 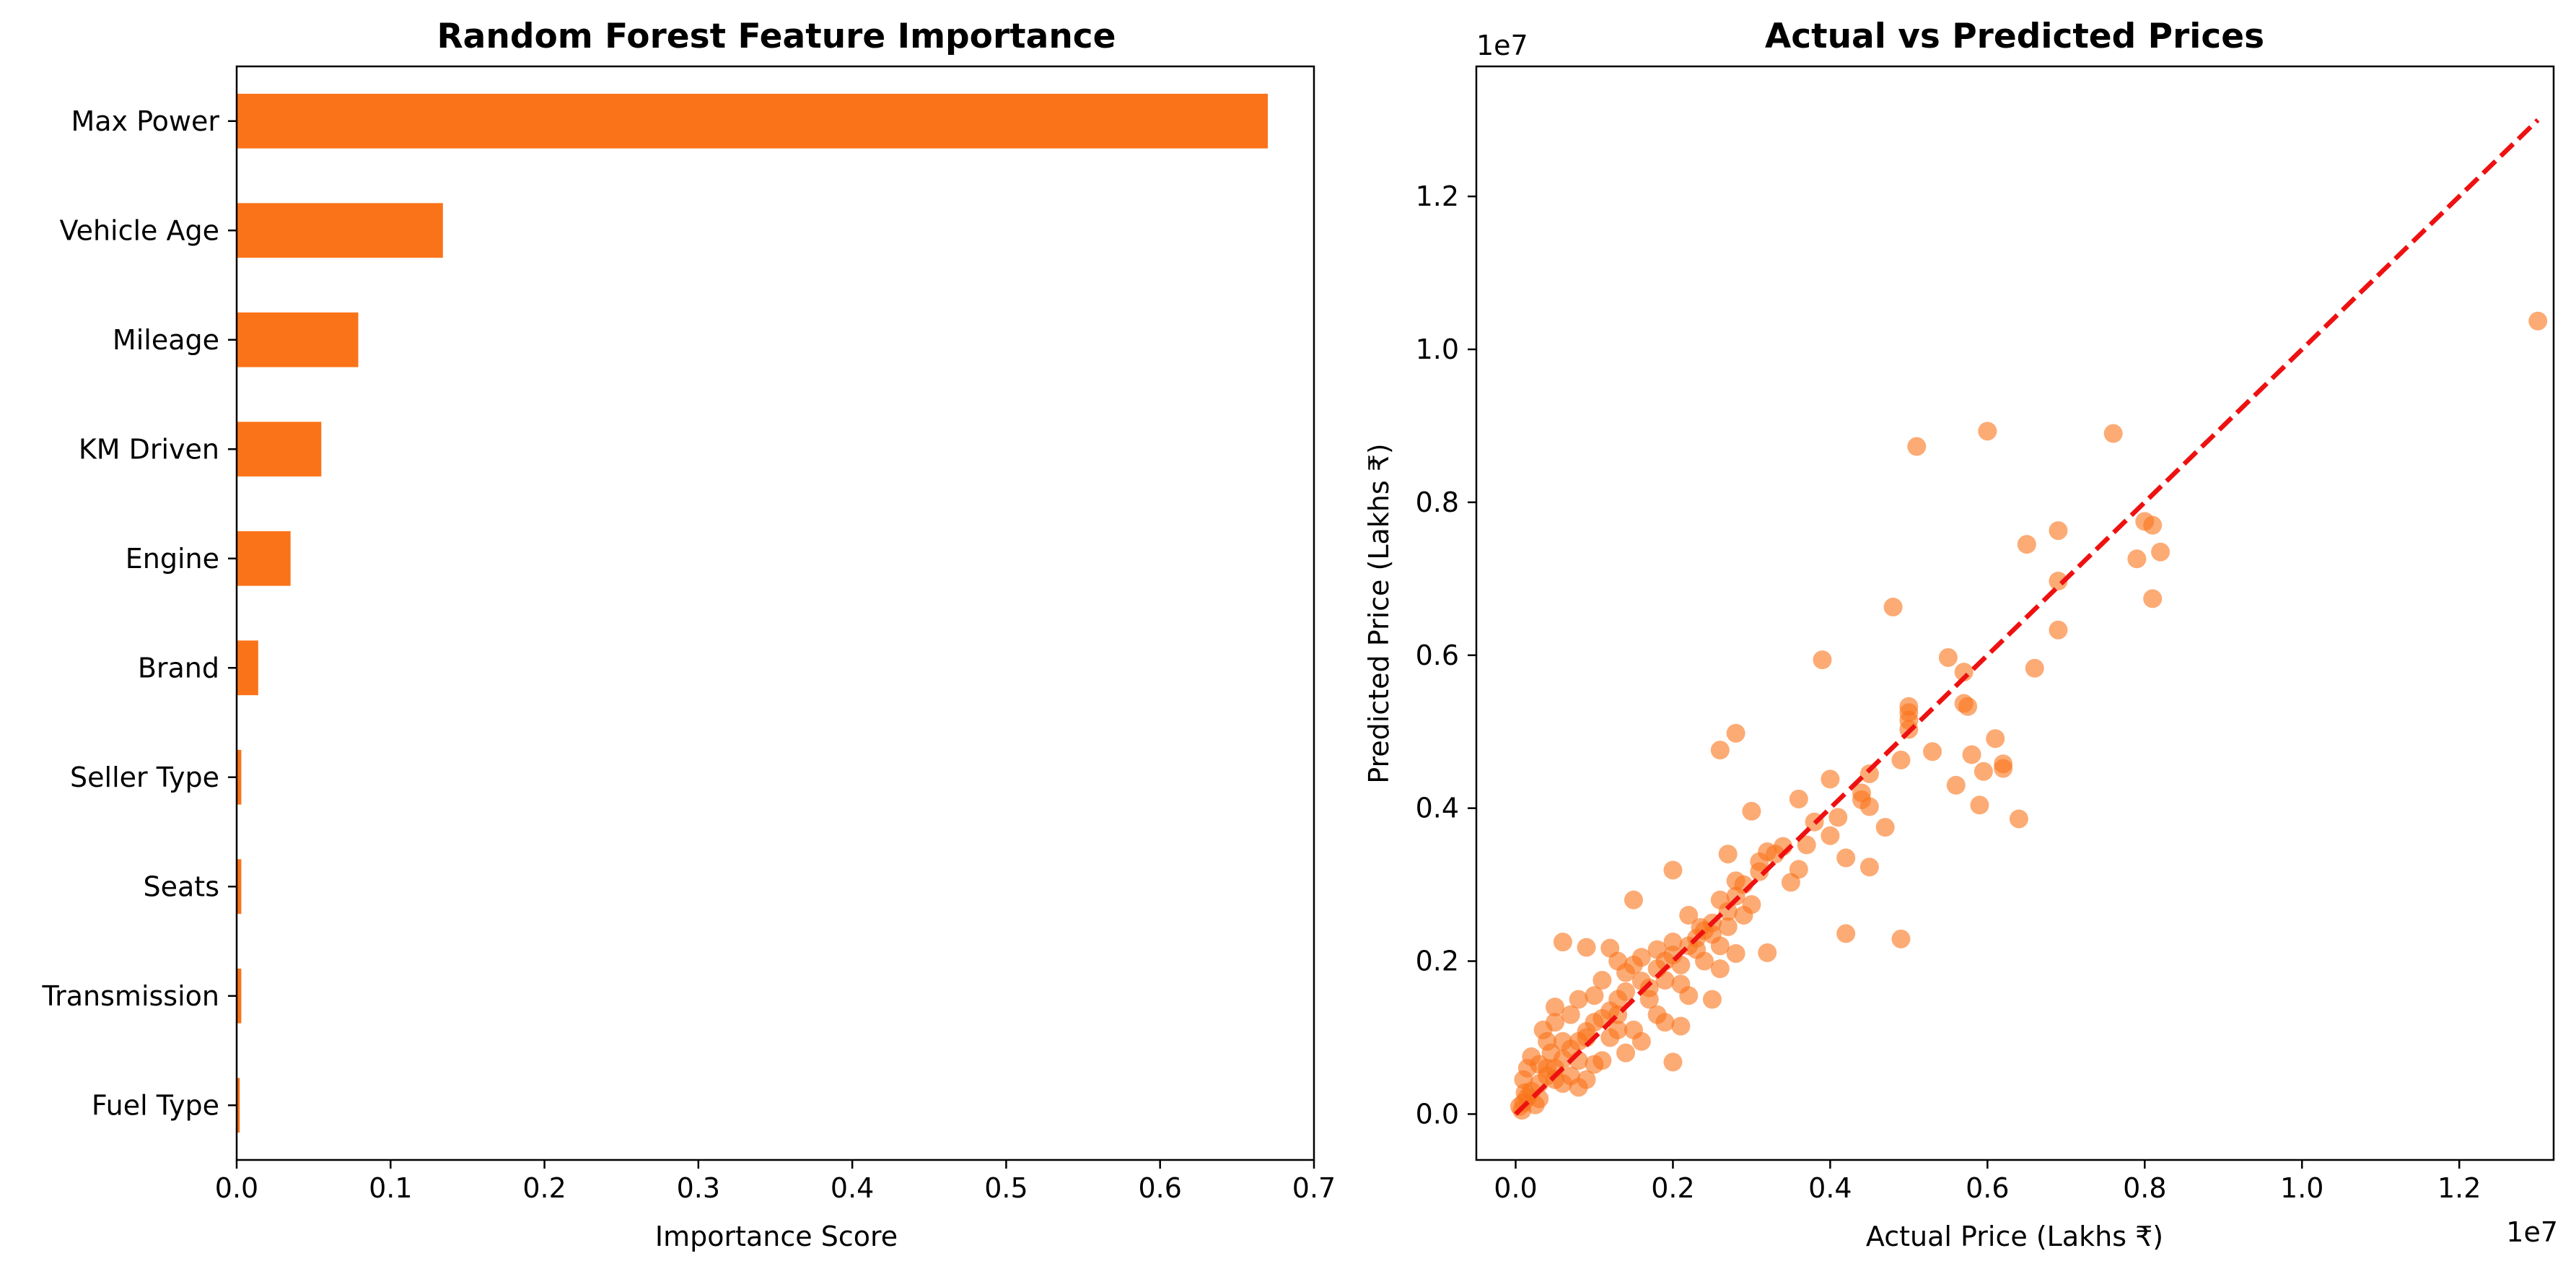 What do you see at coordinates (172, 559) in the screenshot?
I see `category-label: Engine` at bounding box center [172, 559].